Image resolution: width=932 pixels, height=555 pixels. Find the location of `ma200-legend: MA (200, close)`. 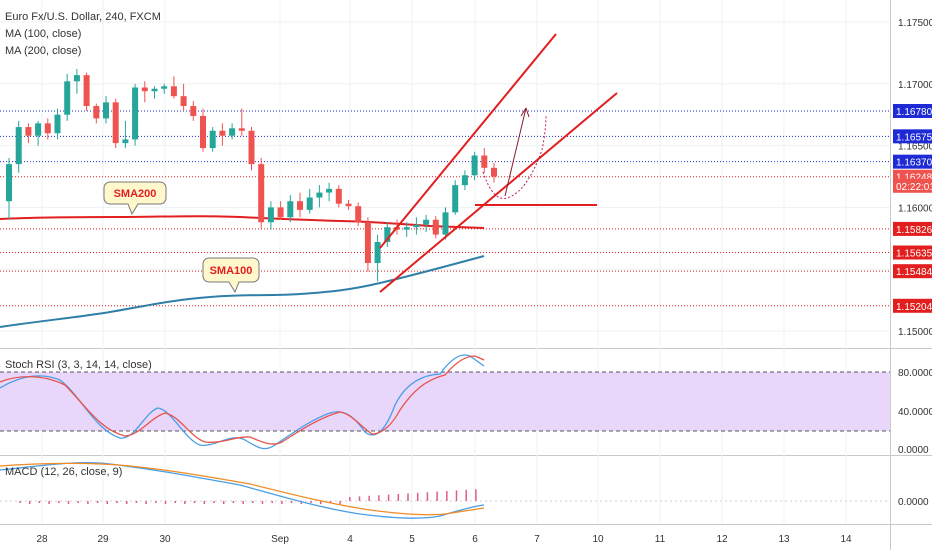

ma200-legend: MA (200, close) is located at coordinates (43, 51).